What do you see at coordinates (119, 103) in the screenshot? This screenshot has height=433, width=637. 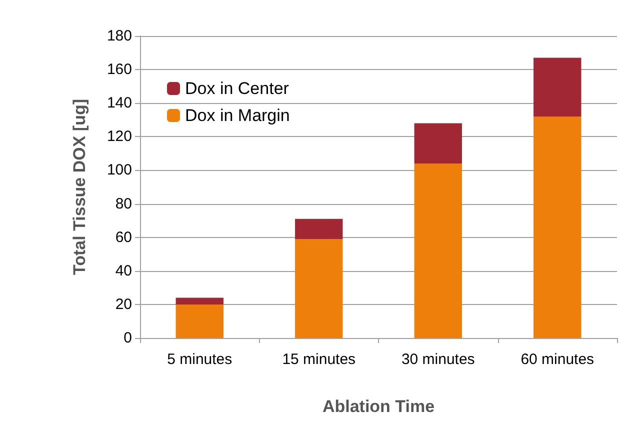 I see `y-tick-label: 140` at bounding box center [119, 103].